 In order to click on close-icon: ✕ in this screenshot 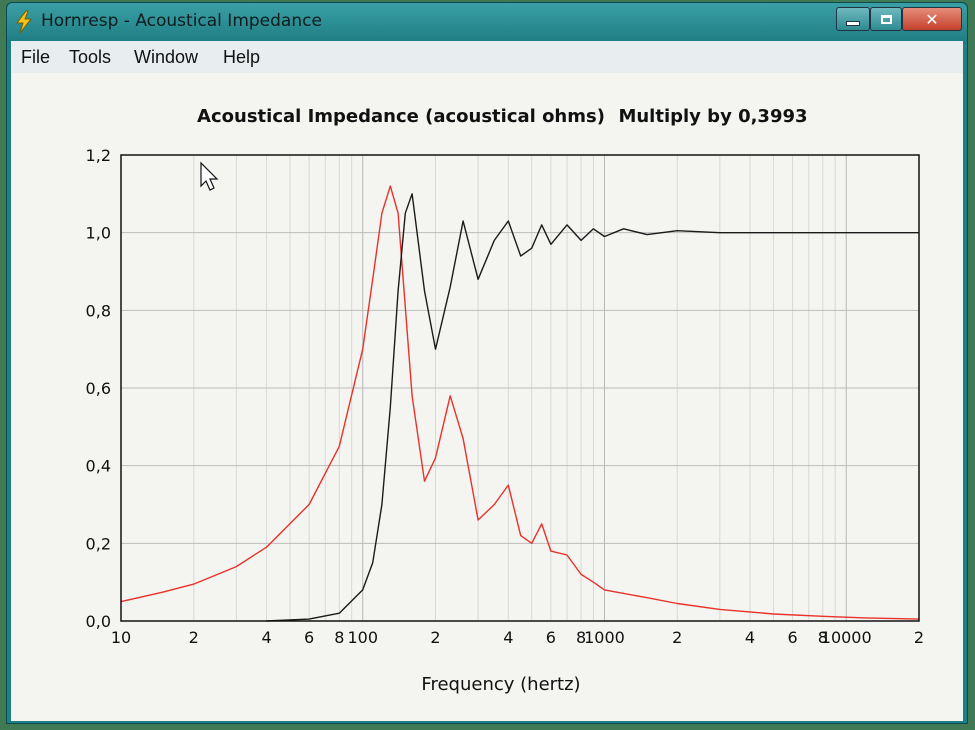, I will do `click(932, 19)`.